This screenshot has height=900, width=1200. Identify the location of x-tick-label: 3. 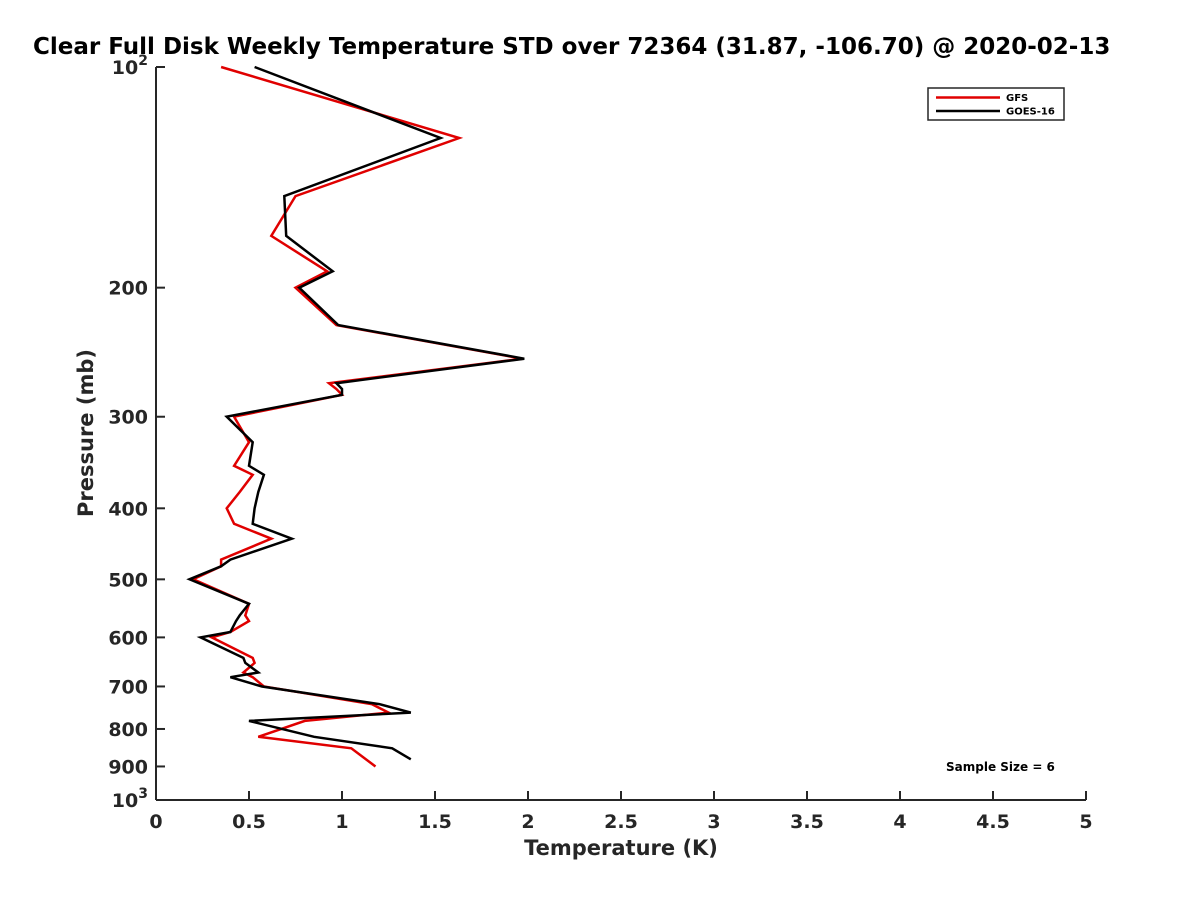
(713, 822).